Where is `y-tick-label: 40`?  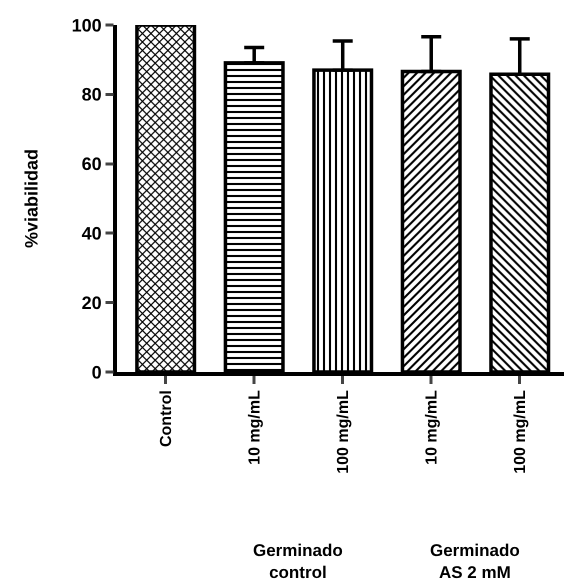 y-tick-label: 40 is located at coordinates (92, 234).